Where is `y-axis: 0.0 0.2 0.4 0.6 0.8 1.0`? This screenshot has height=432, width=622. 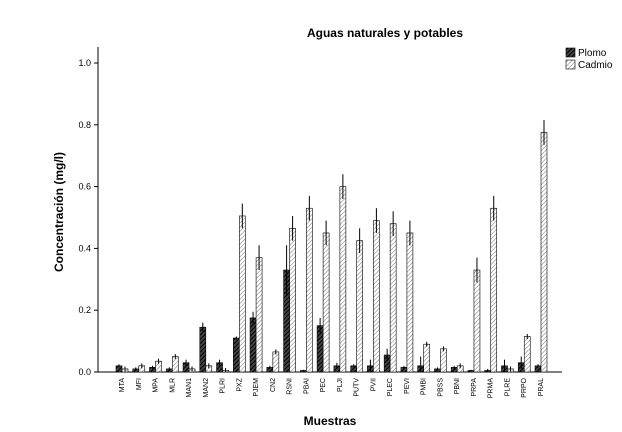 y-axis: 0.0 0.2 0.4 0.6 0.8 1.0 is located at coordinates (88, 212).